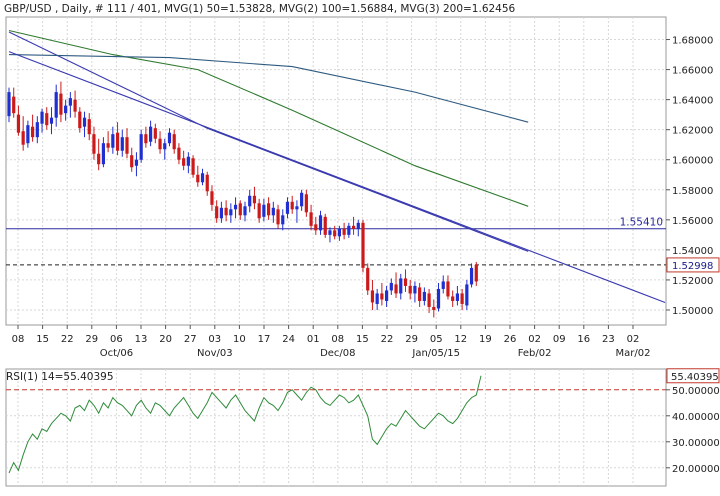  What do you see at coordinates (692, 161) in the screenshot?
I see `price-y-tick-label: 1.60000` at bounding box center [692, 161].